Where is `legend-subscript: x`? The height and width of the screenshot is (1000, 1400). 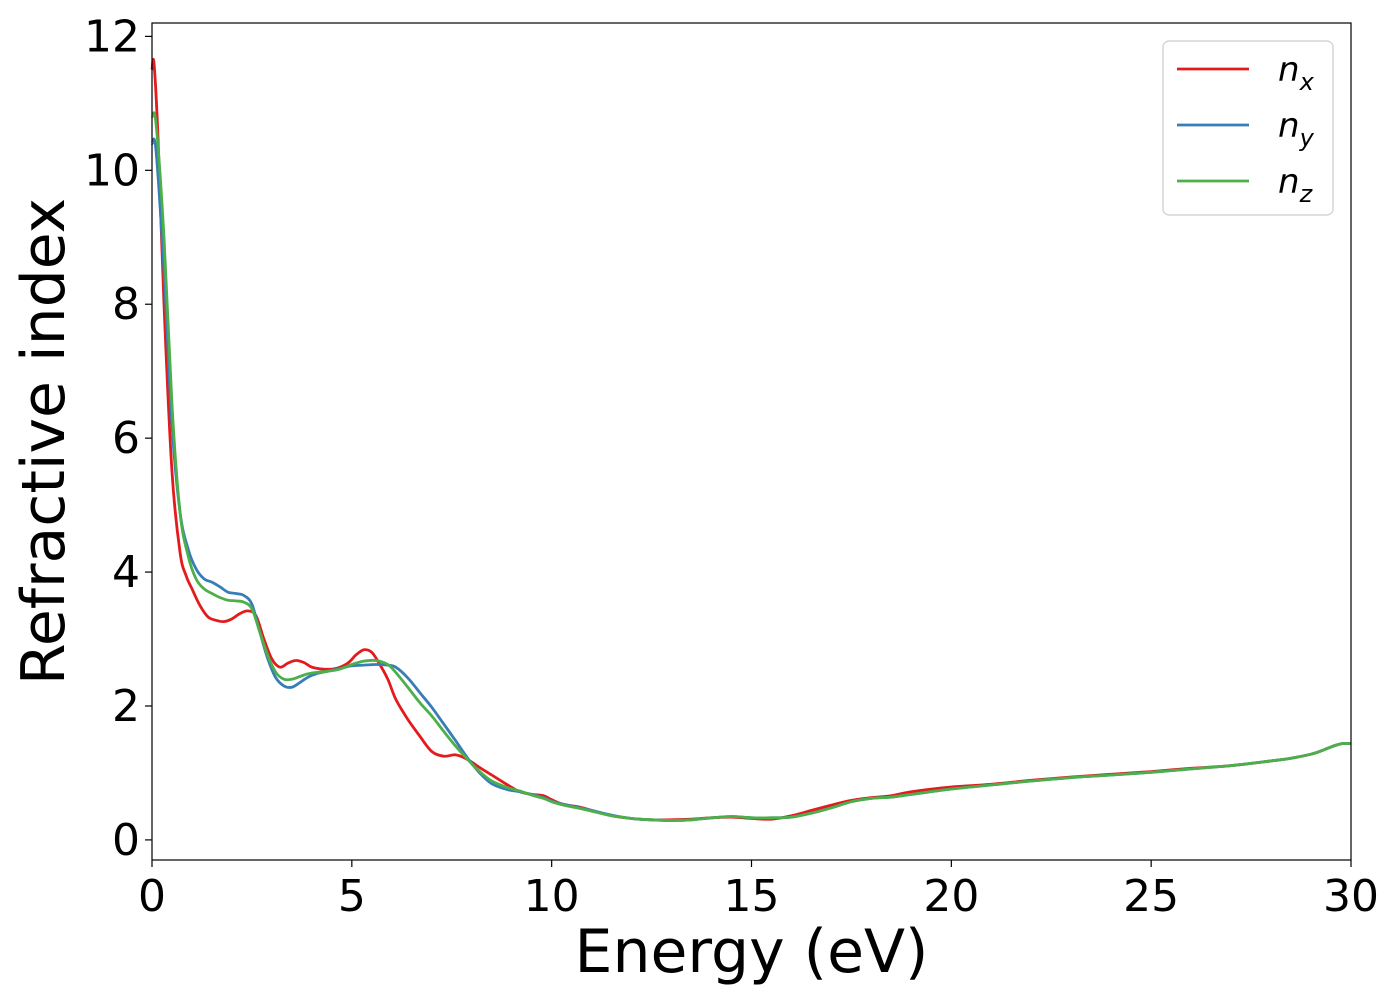
legend-subscript: x is located at coordinates (1307, 82).